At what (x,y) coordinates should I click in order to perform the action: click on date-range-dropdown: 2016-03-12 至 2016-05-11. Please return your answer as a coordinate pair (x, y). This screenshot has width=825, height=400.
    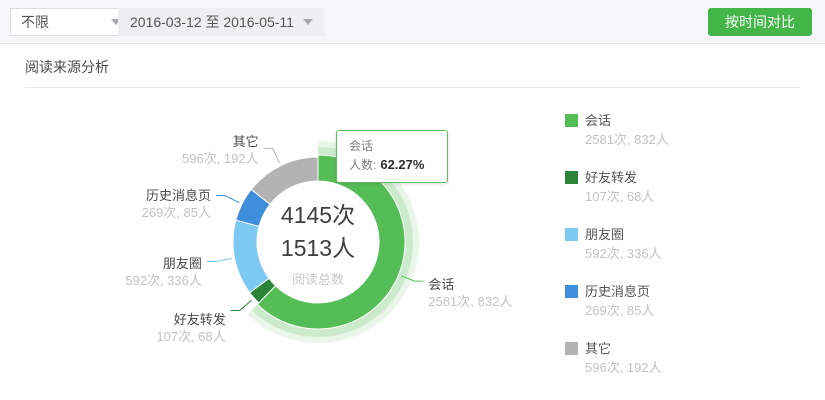
    Looking at the image, I should click on (221, 22).